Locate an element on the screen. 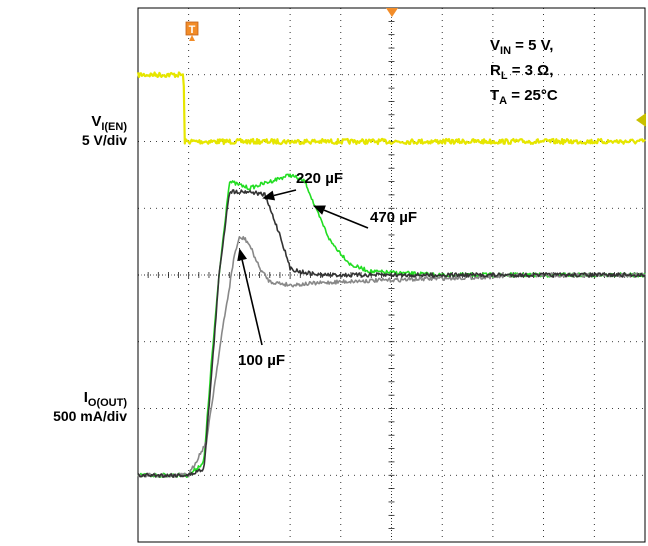 This screenshot has height=546, width=648. label-100uf: 100 µF is located at coordinates (261, 360).